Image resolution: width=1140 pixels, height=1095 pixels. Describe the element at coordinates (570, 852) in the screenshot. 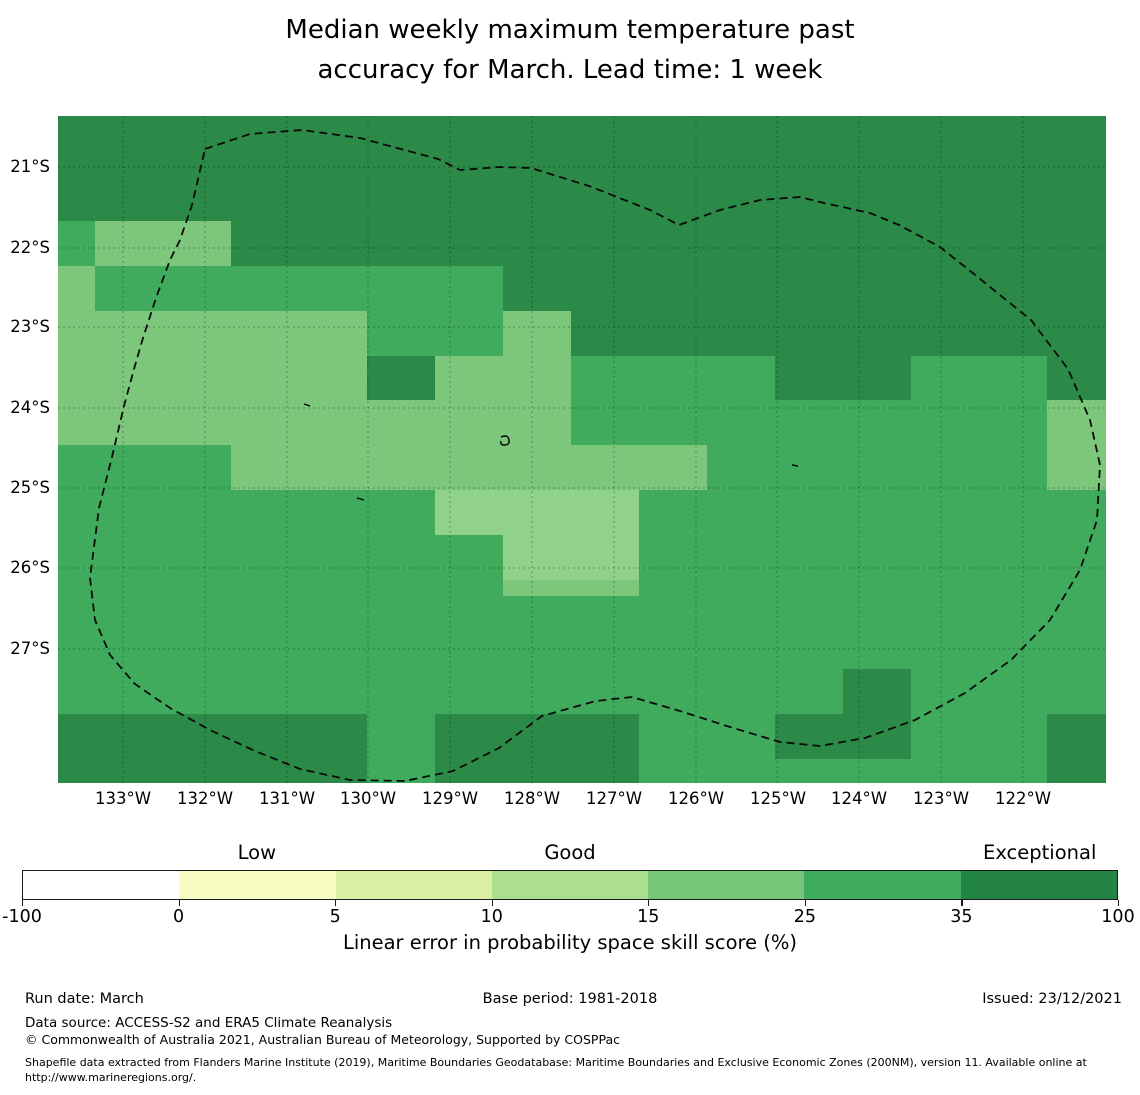

I see `colorbar-zone-label: Good` at that location.